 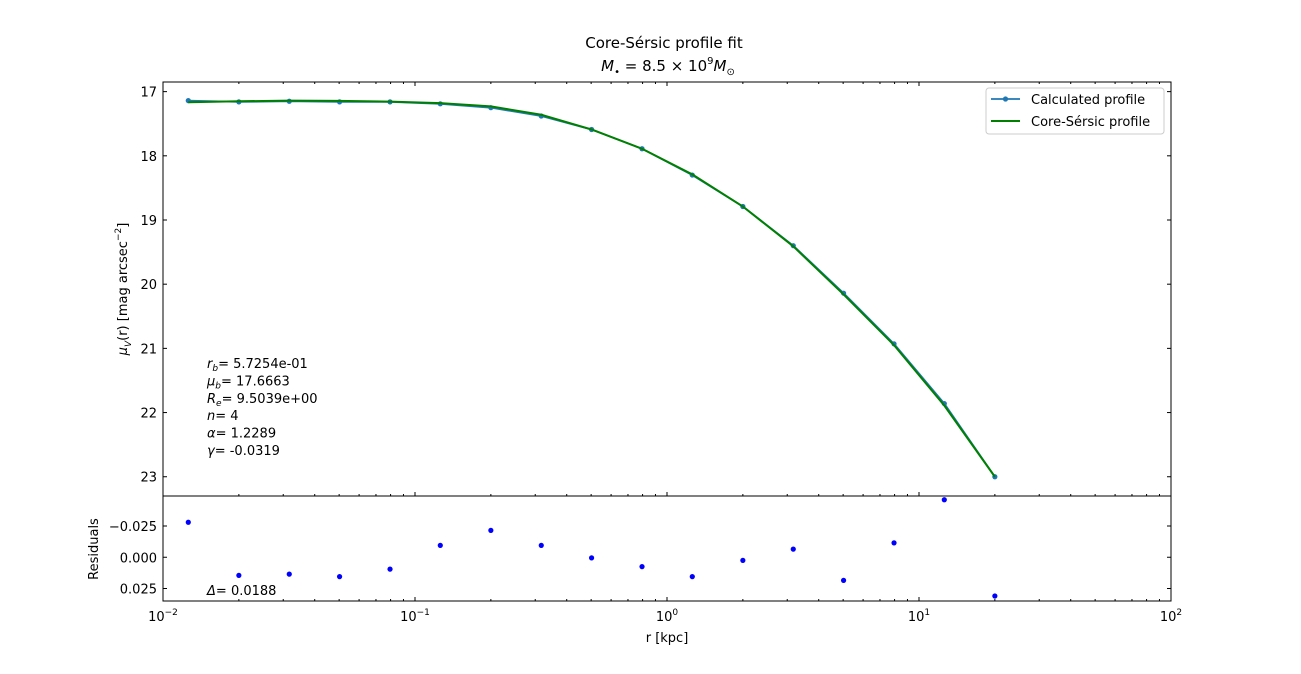 I want to click on x-tick-label: 10⁻², so click(x=163, y=616).